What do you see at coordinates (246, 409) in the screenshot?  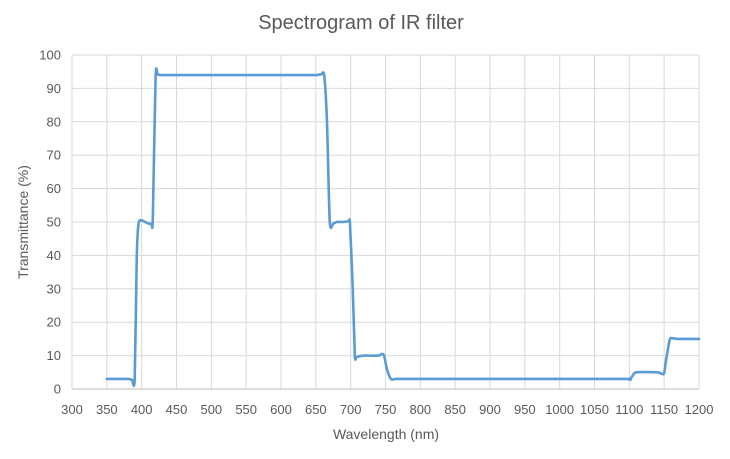 I see `x-tick-label-550: 550` at bounding box center [246, 409].